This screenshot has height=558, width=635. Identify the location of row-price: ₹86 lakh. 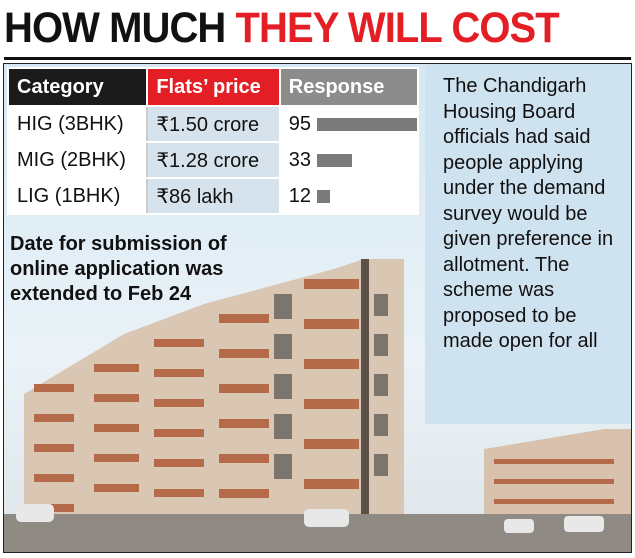
(213, 196).